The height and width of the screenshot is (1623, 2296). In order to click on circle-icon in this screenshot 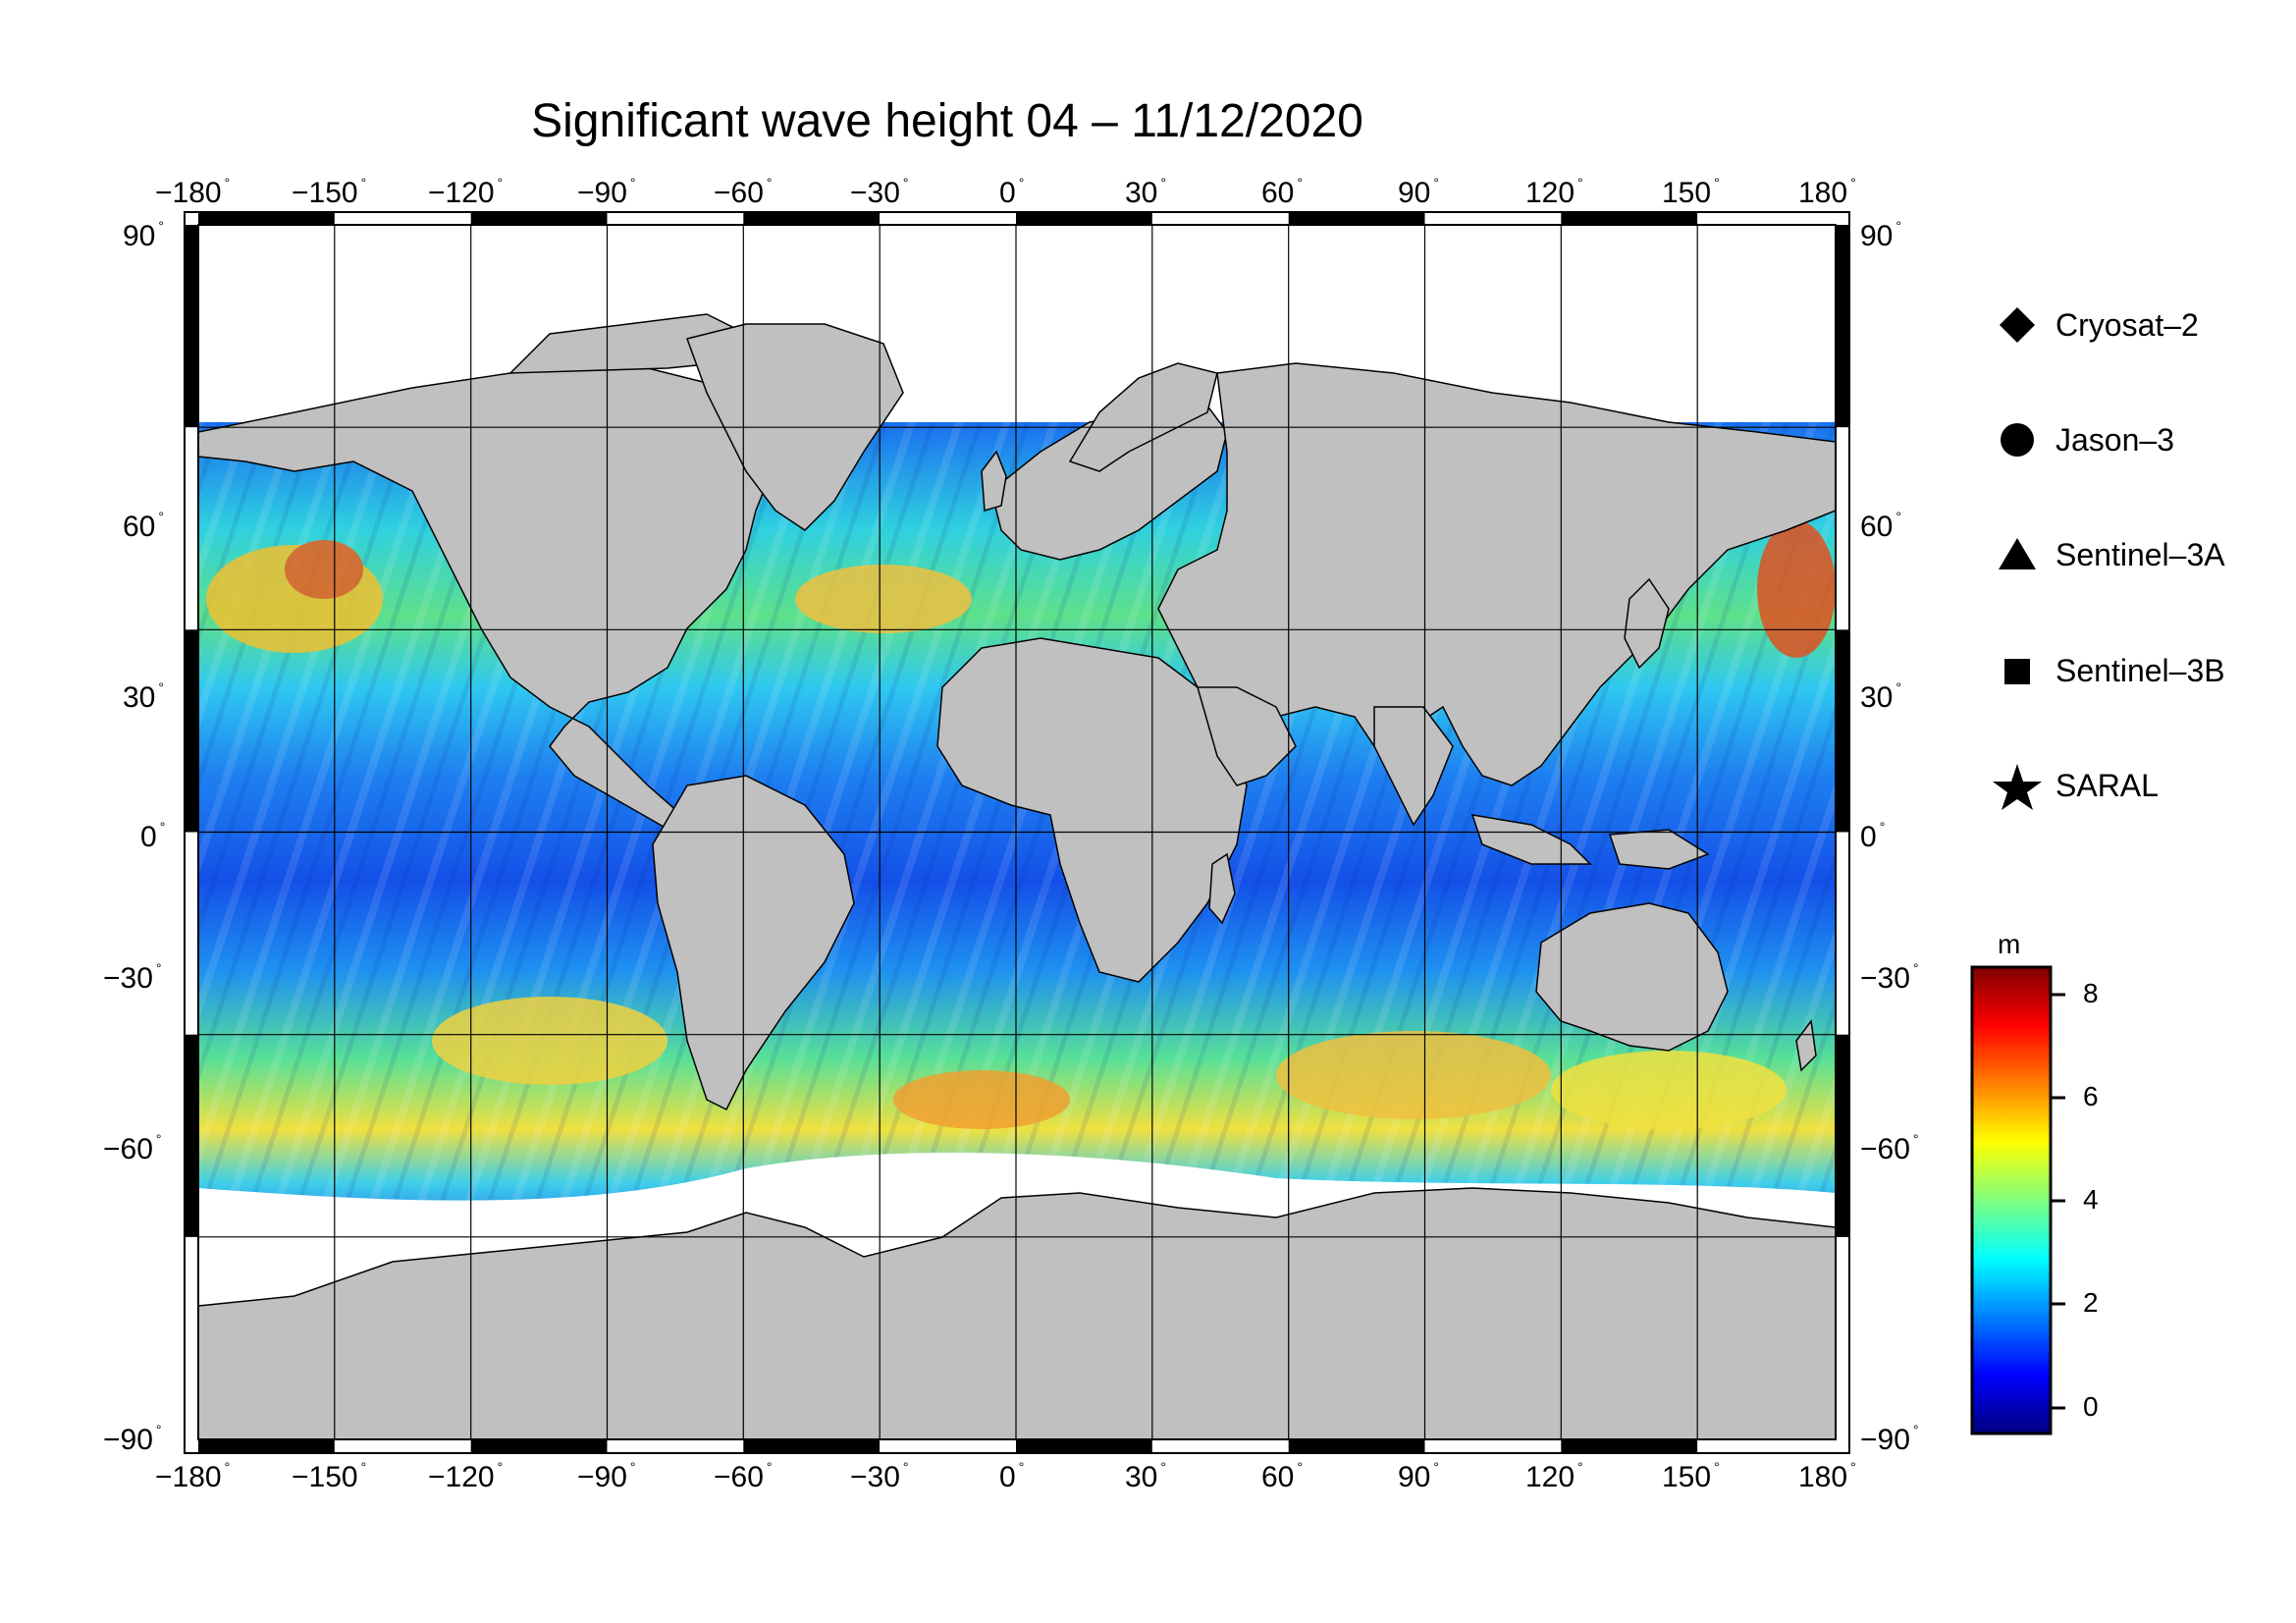, I will do `click(2018, 440)`.